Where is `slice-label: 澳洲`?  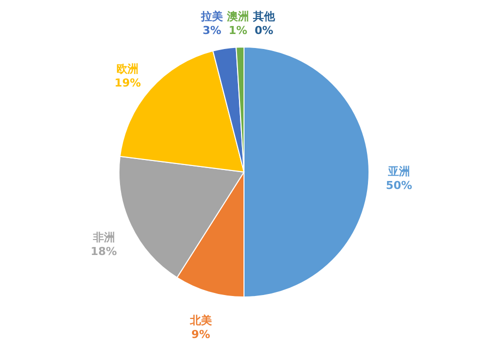
slice-label: 澳洲 is located at coordinates (237, 16).